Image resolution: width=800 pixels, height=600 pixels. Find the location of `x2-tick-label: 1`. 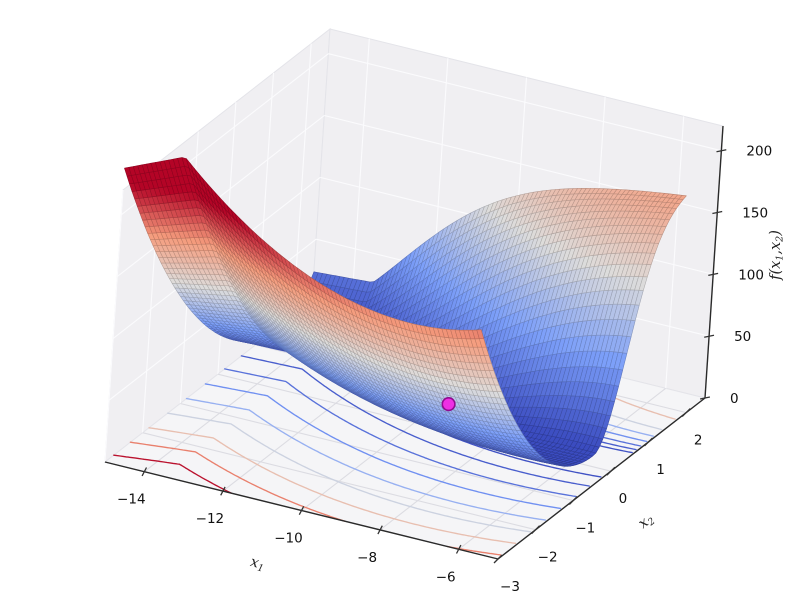

x2-tick-label: 1 is located at coordinates (660, 470).